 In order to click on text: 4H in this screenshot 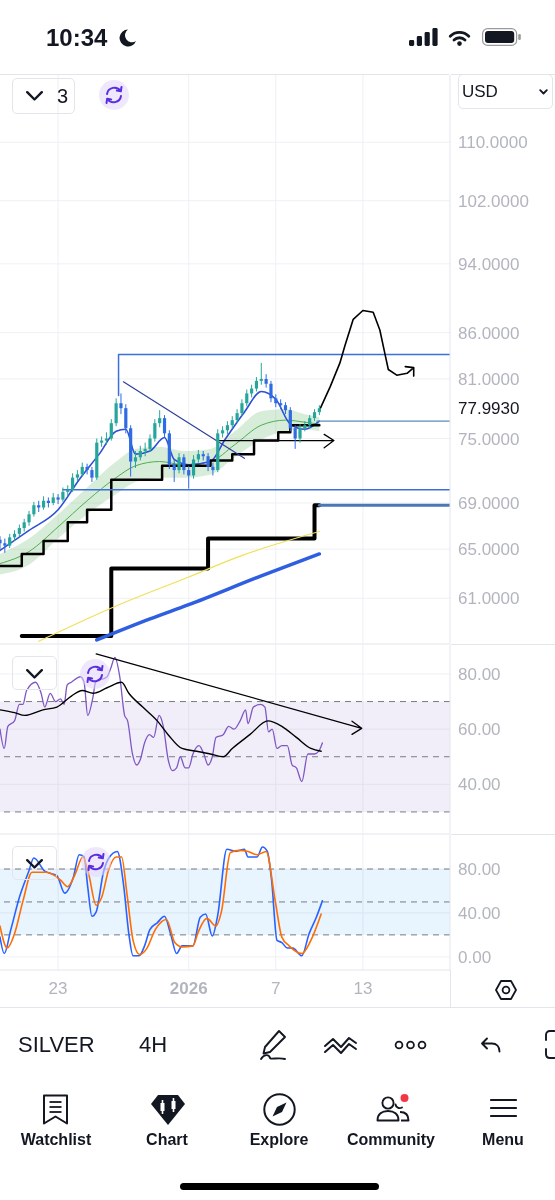, I will do `click(153, 1045)`.